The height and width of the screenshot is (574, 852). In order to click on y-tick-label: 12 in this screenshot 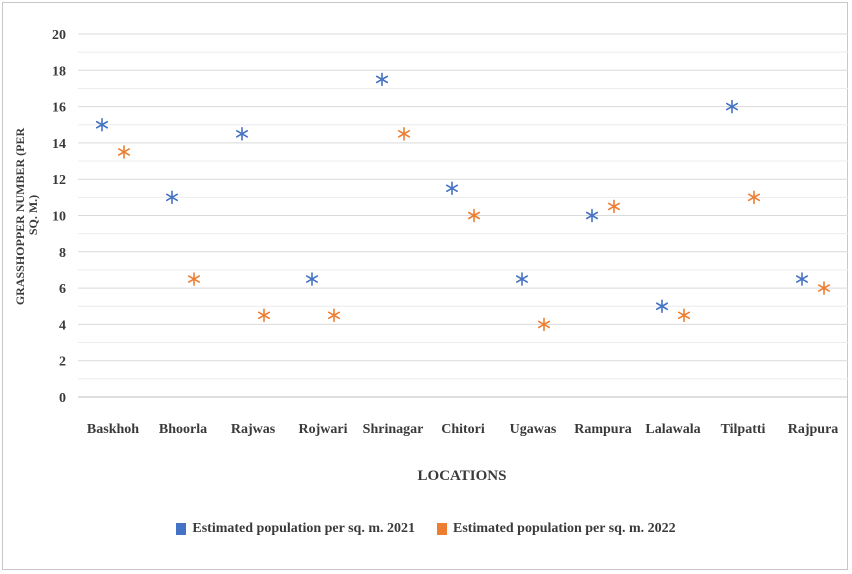, I will do `click(59, 180)`.